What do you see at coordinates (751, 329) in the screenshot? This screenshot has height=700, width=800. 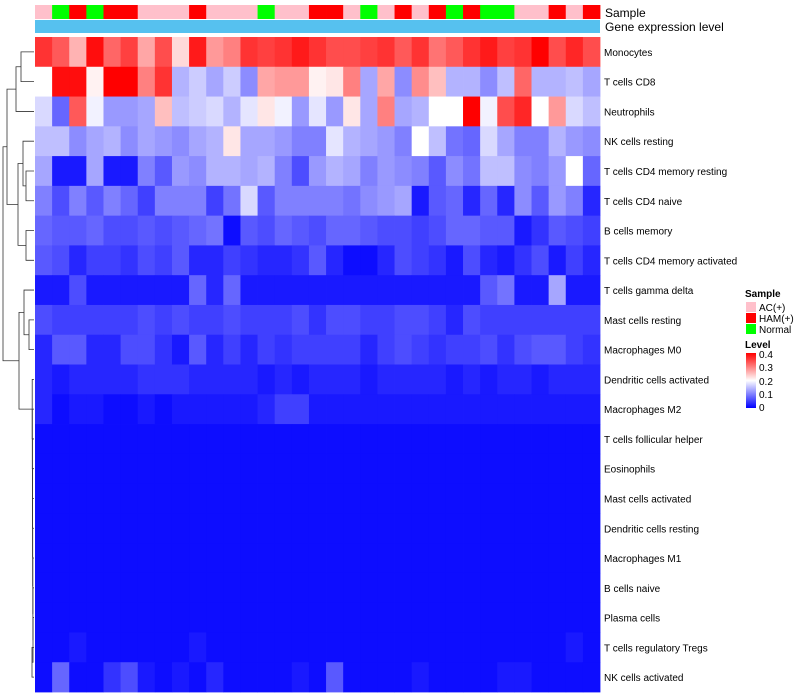 I see `legend-swatch-normal` at bounding box center [751, 329].